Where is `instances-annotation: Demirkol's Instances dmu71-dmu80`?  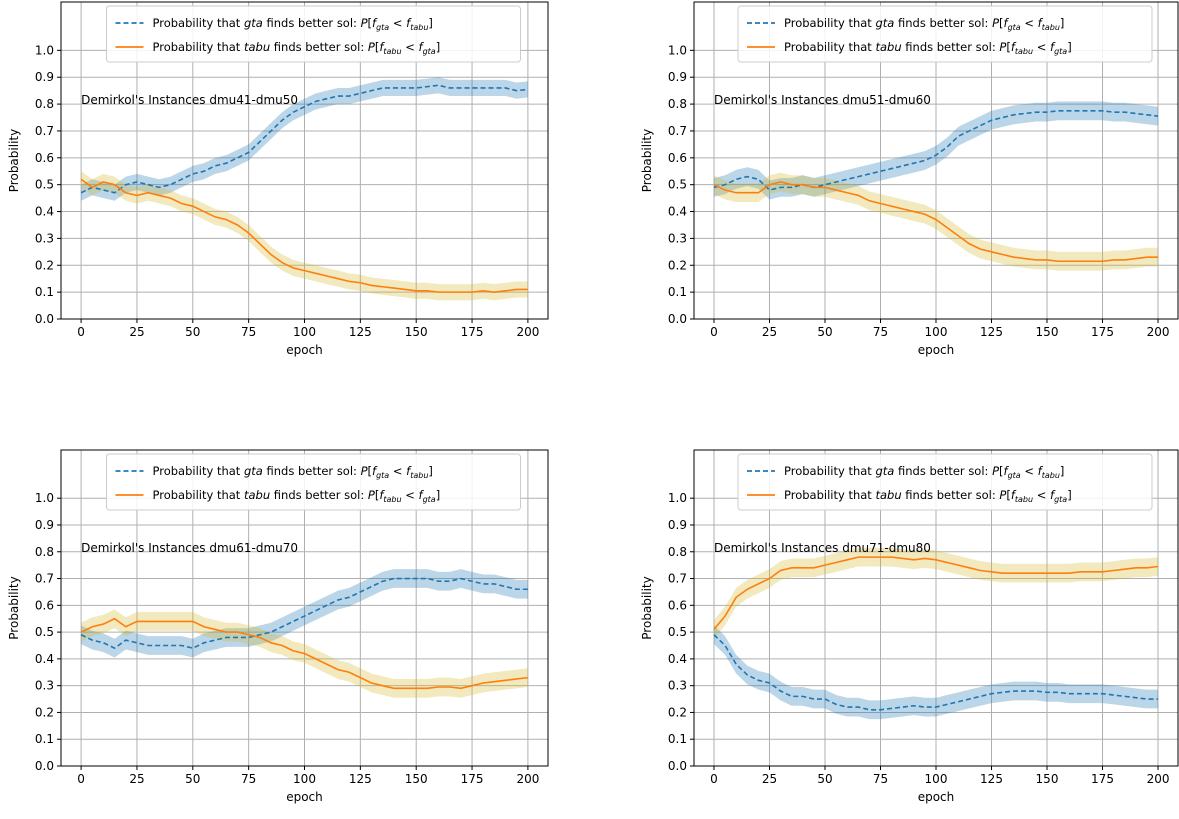
instances-annotation: Demirkol's Instances dmu71-dmu80 is located at coordinates (822, 548).